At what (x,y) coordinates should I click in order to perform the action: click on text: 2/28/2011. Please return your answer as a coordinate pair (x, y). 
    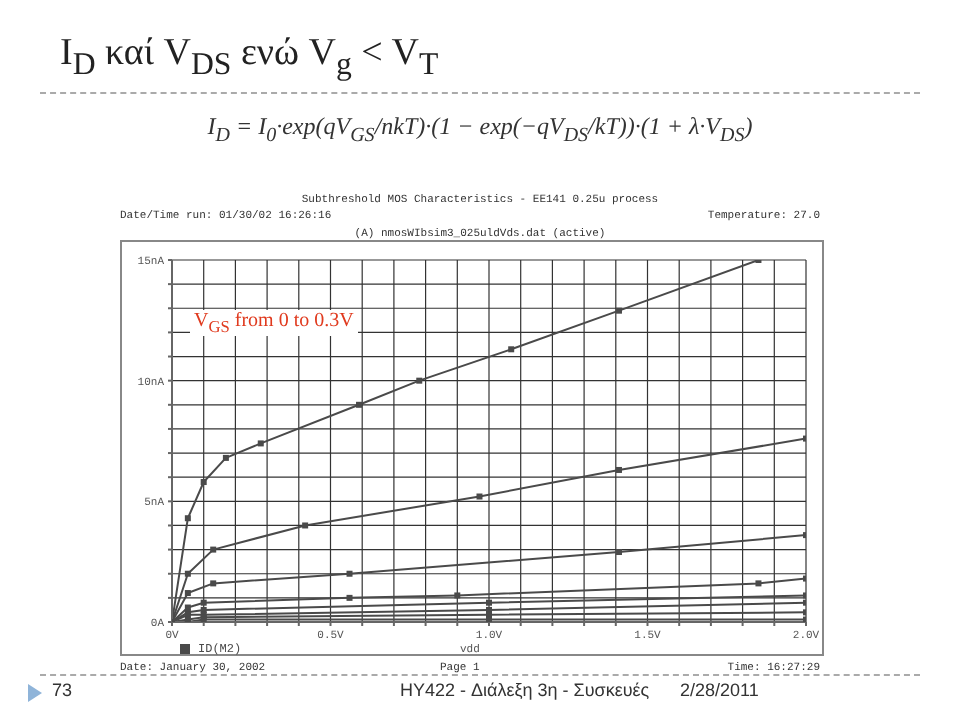
    Looking at the image, I should click on (719, 690).